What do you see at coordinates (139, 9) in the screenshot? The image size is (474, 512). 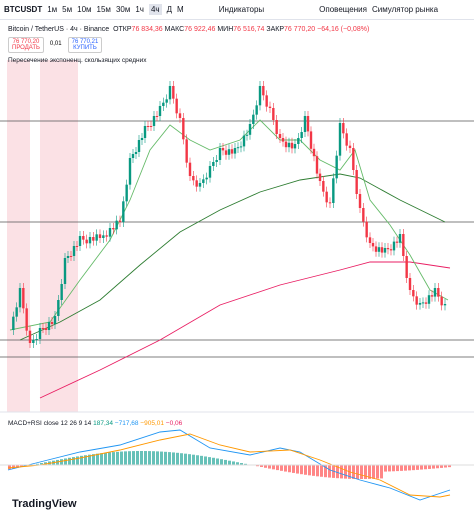 I see `interval: 1ч` at bounding box center [139, 9].